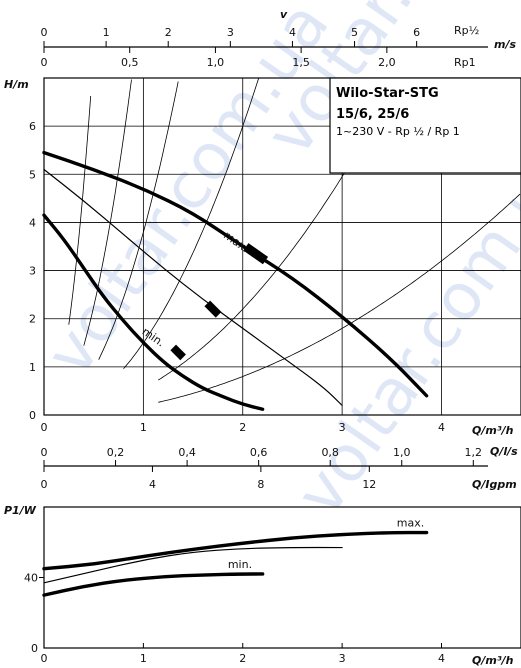 Image resolution: width=521 pixels, height=668 pixels. I want to click on power-axis-label: P1/W, so click(20, 510).